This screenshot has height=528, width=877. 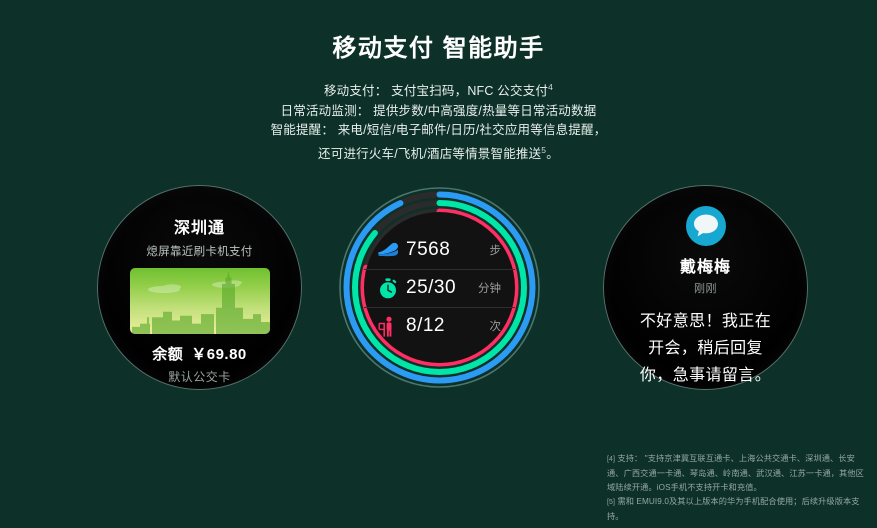 I want to click on message-time: 刚刚, so click(x=705, y=289).